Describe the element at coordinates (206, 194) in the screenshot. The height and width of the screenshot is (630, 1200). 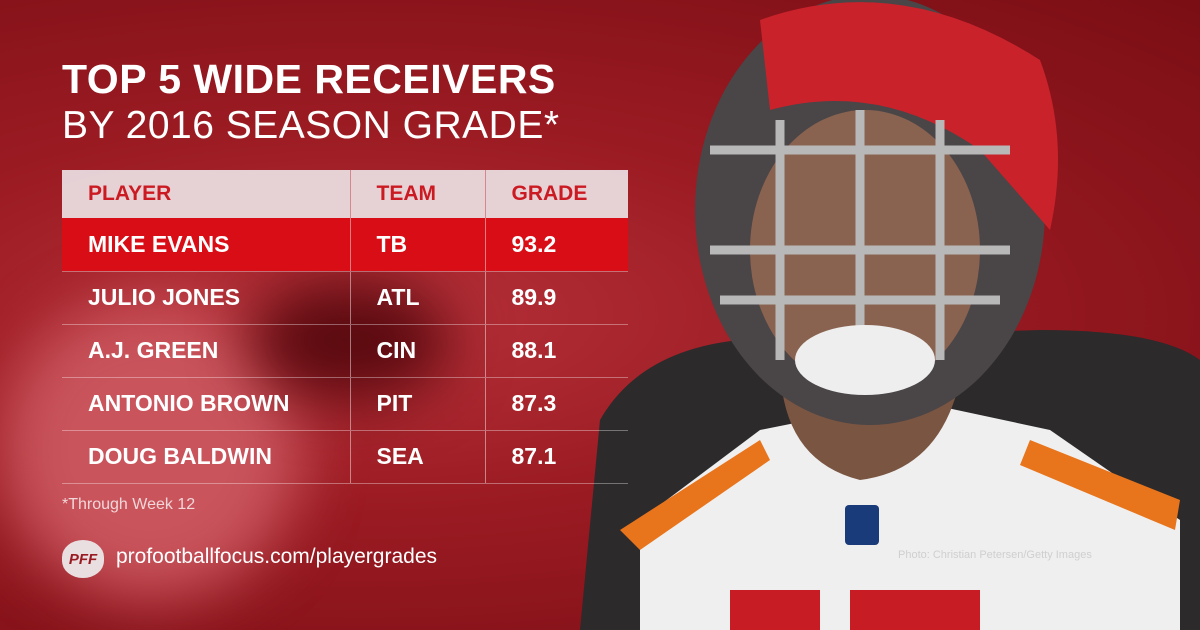
I see `header-player: PLAYER` at that location.